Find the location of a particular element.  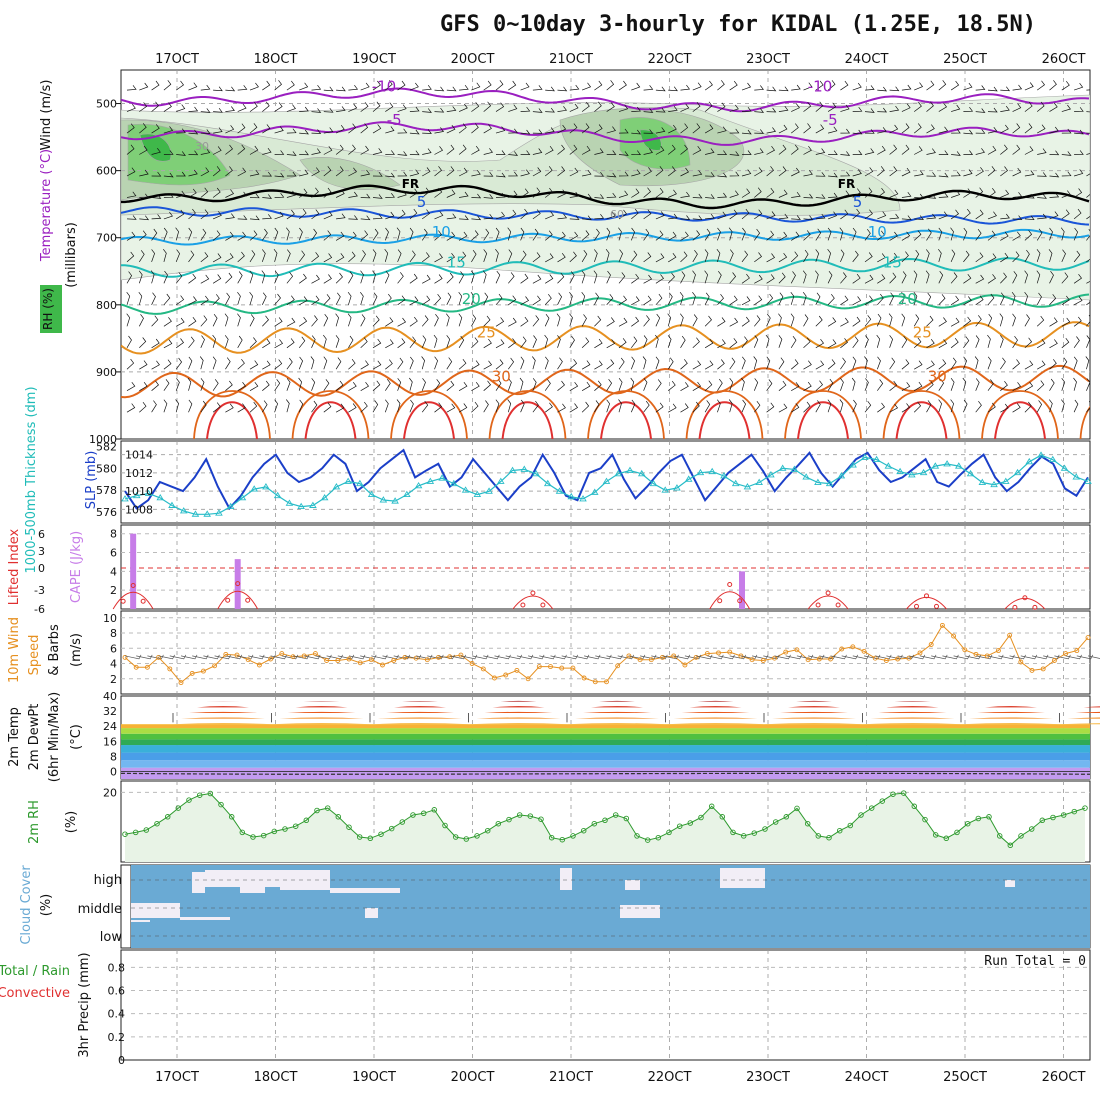

ylabel-rh: RH (%) is located at coordinates (48, 309).